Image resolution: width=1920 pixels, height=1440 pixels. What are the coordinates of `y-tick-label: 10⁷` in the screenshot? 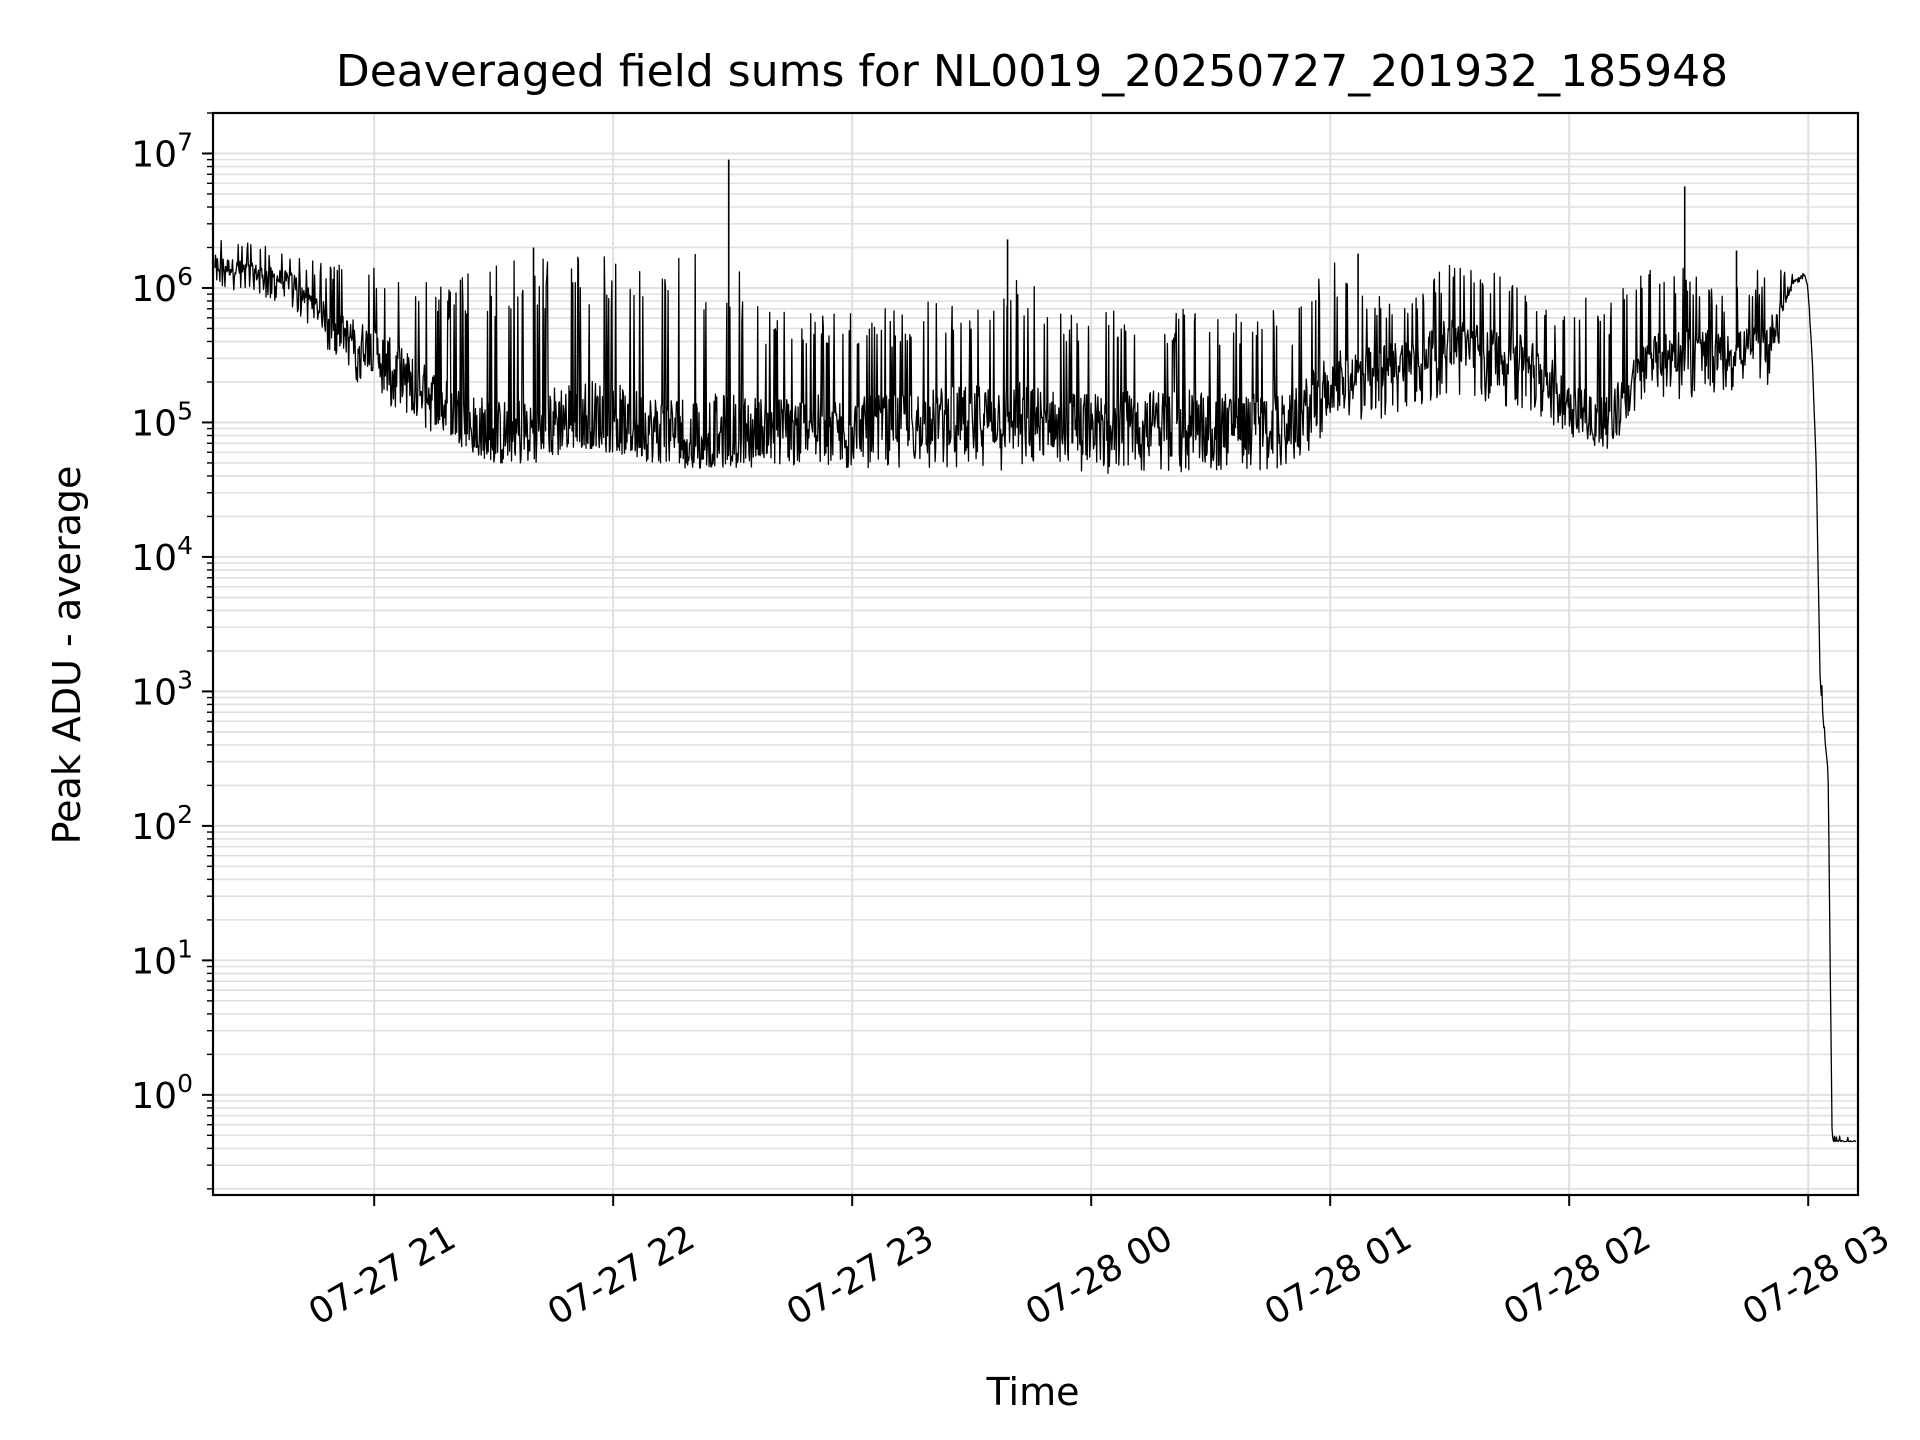 It's located at (162, 151).